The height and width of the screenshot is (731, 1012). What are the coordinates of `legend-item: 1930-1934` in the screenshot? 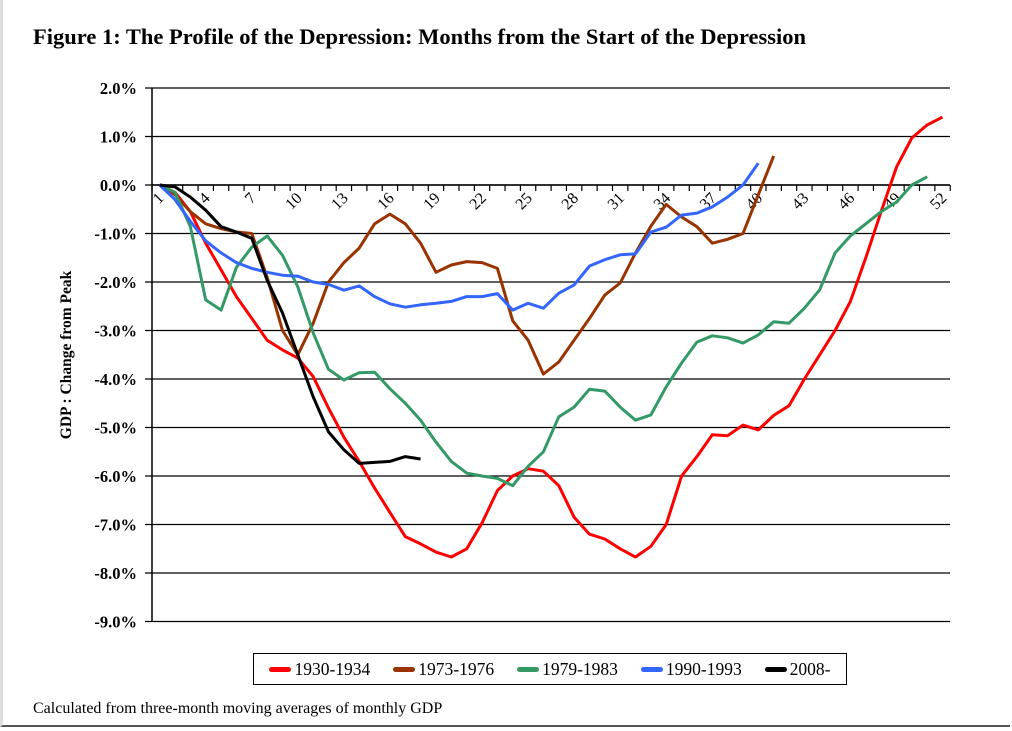 It's located at (319, 669).